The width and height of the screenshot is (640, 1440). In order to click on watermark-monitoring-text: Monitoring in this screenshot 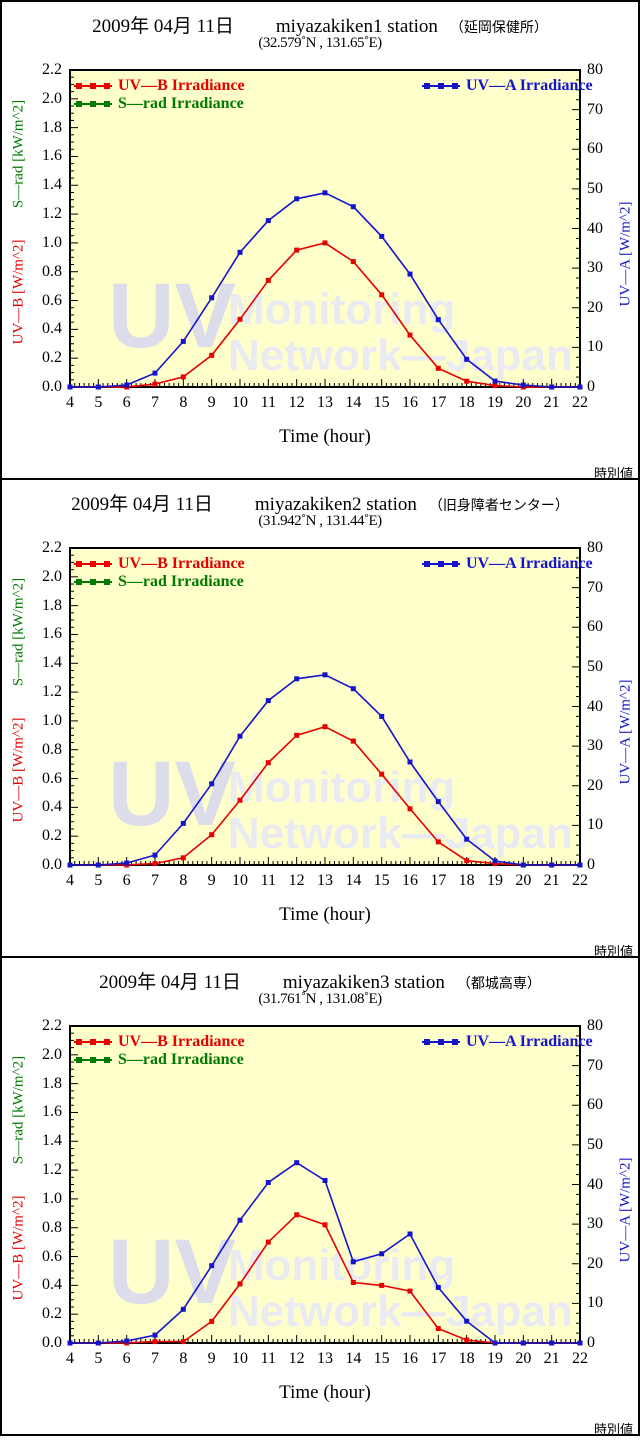, I will do `click(342, 309)`.